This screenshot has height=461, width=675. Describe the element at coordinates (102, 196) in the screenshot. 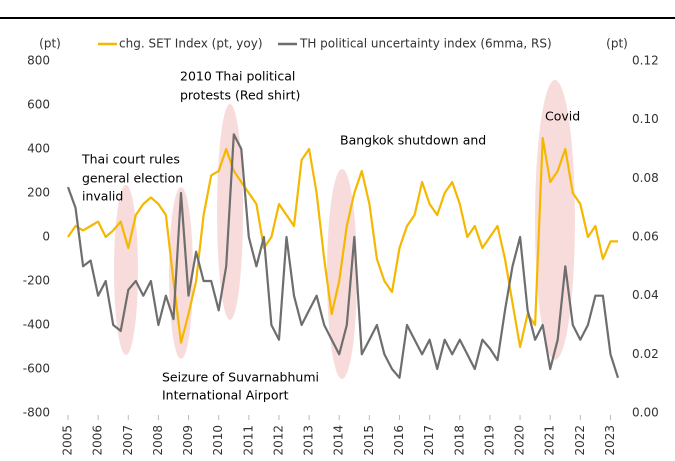

I see `annotation: invalid` at that location.